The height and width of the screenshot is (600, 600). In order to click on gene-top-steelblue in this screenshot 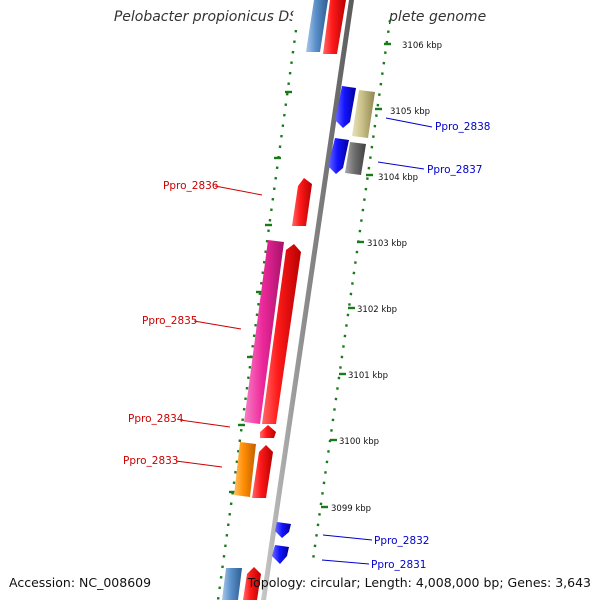, I will do `click(317, 26)`.